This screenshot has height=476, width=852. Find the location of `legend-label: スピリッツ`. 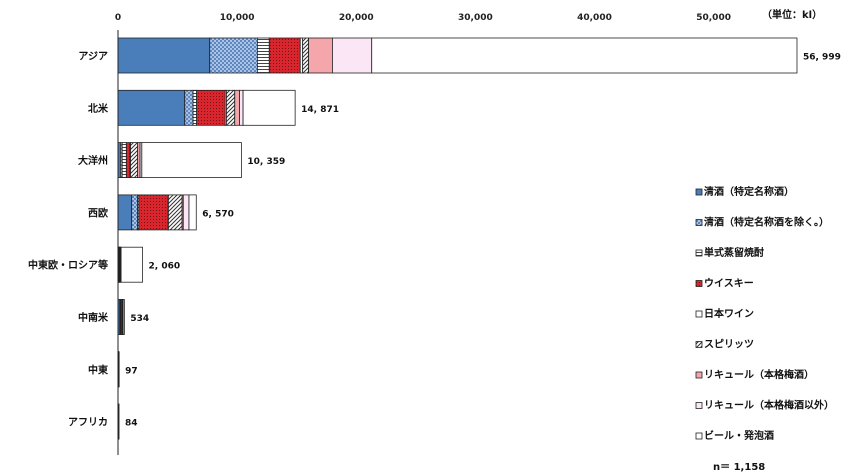

legend-label: スピリッツ is located at coordinates (729, 345).